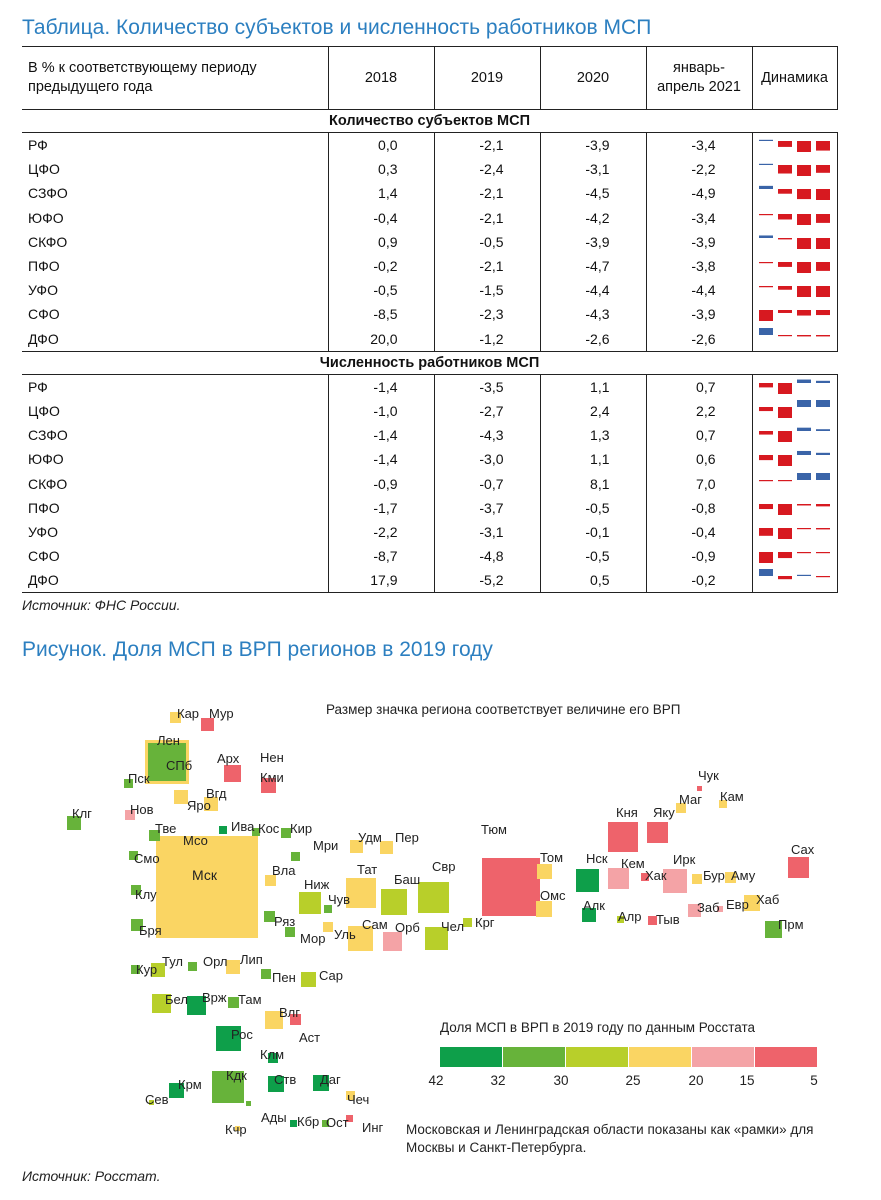 The image size is (881, 1200). Describe the element at coordinates (46, 217) in the screenshot. I see `region-name: ЮФО` at that location.